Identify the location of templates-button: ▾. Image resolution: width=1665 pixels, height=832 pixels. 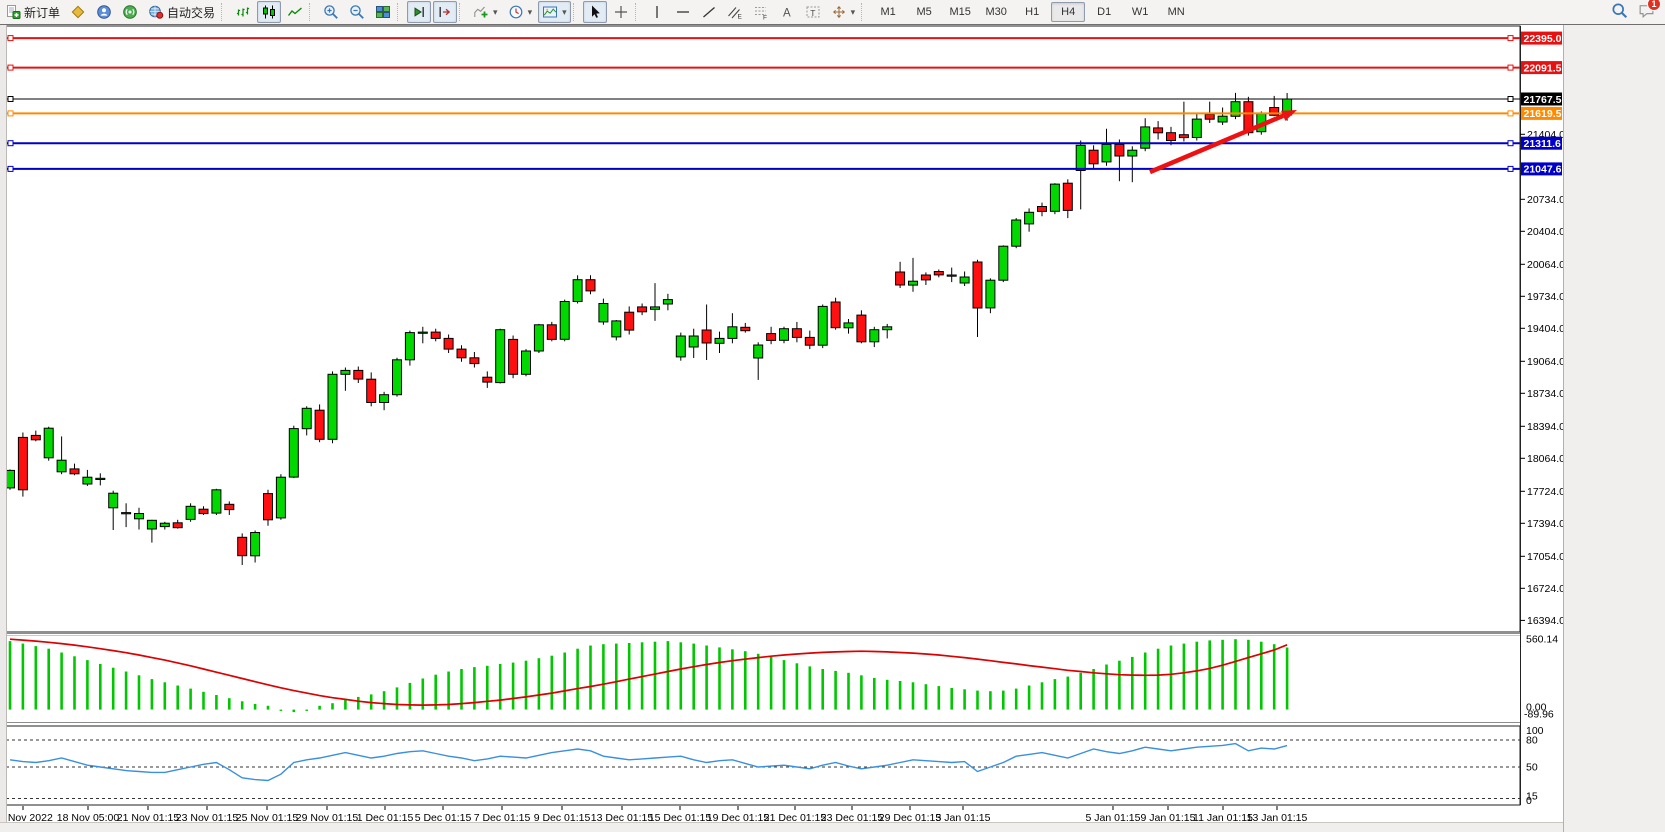
(554, 12).